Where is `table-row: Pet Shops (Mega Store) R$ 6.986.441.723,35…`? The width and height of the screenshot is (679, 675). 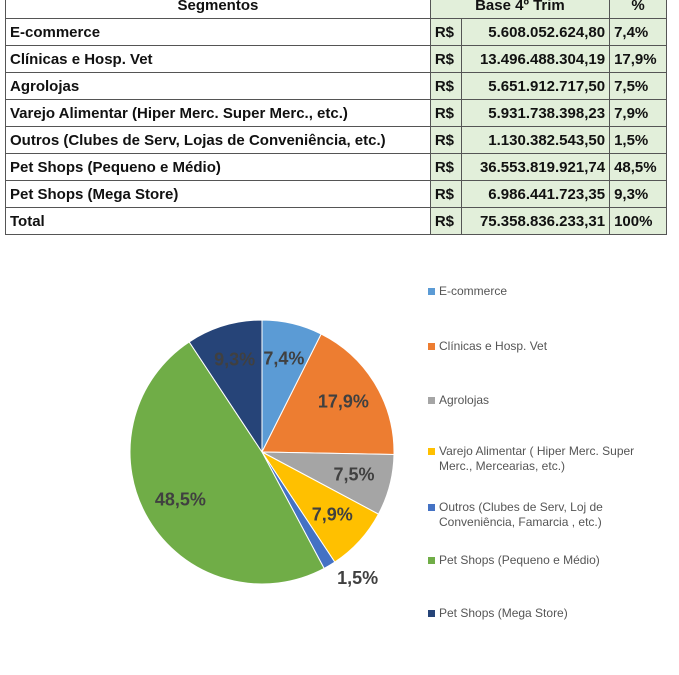 table-row: Pet Shops (Mega Store) R$ 6.986.441.723,35… is located at coordinates (336, 194).